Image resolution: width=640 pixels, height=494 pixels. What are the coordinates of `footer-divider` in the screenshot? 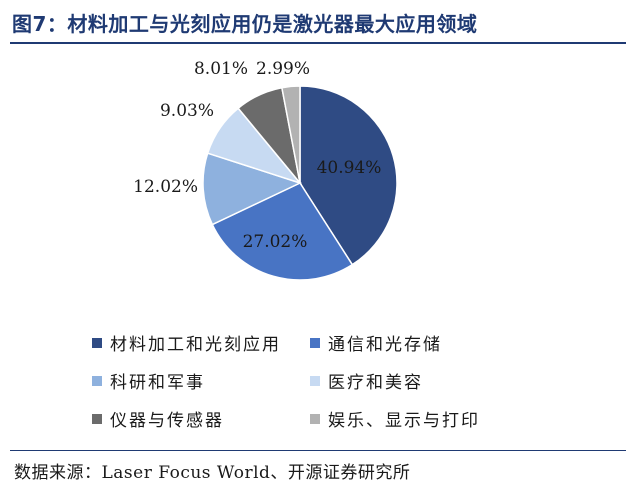 It's located at (318, 450).